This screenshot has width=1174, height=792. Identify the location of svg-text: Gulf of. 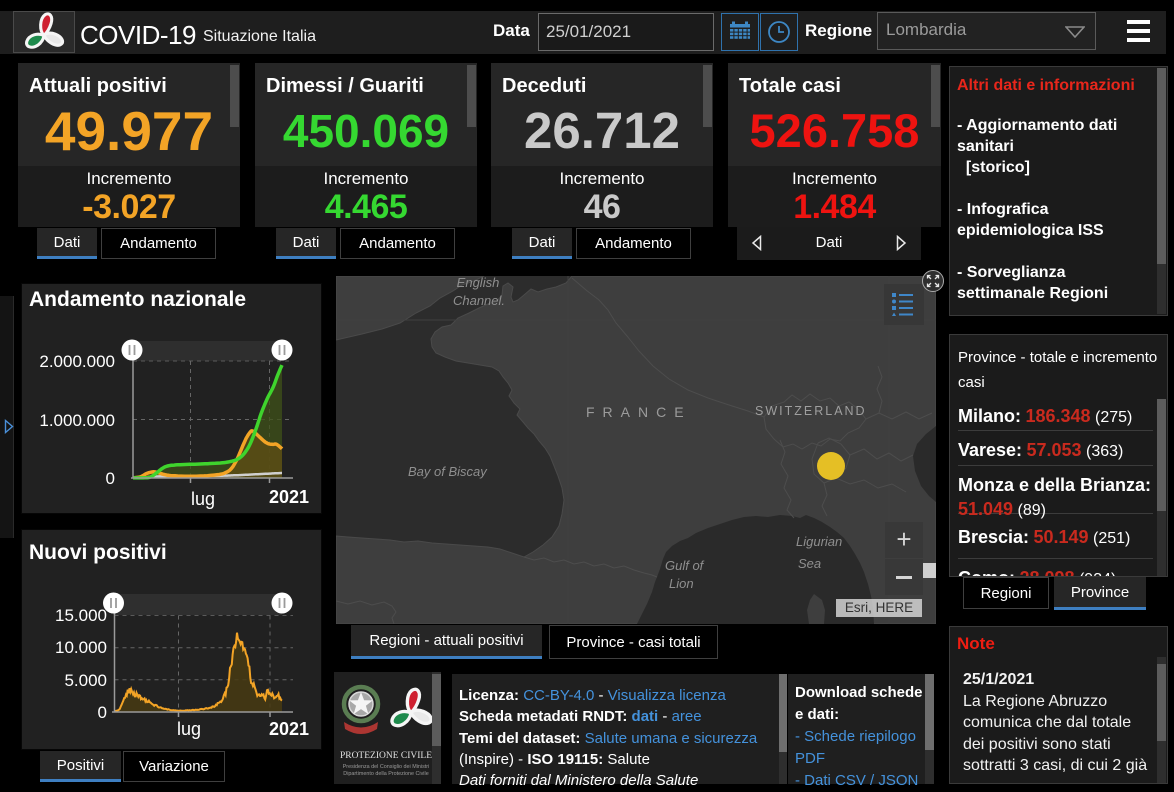
(685, 565).